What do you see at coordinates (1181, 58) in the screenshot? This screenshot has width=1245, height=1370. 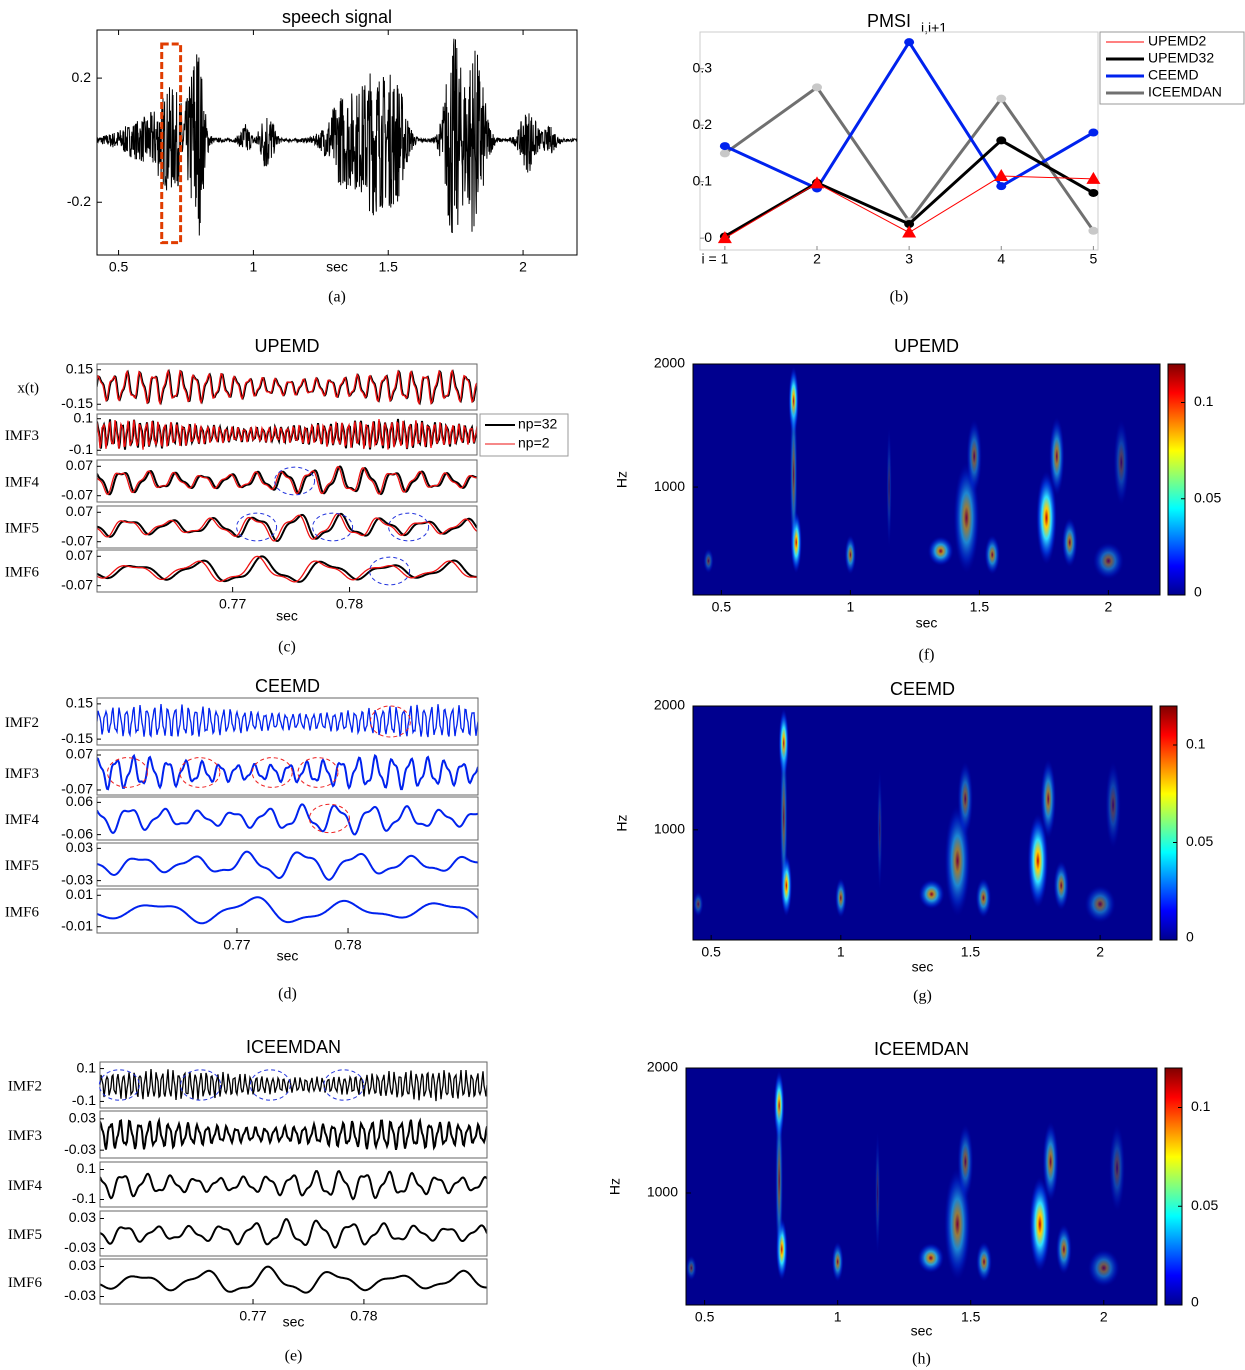 I see `legend-label: UPEMD32` at bounding box center [1181, 58].